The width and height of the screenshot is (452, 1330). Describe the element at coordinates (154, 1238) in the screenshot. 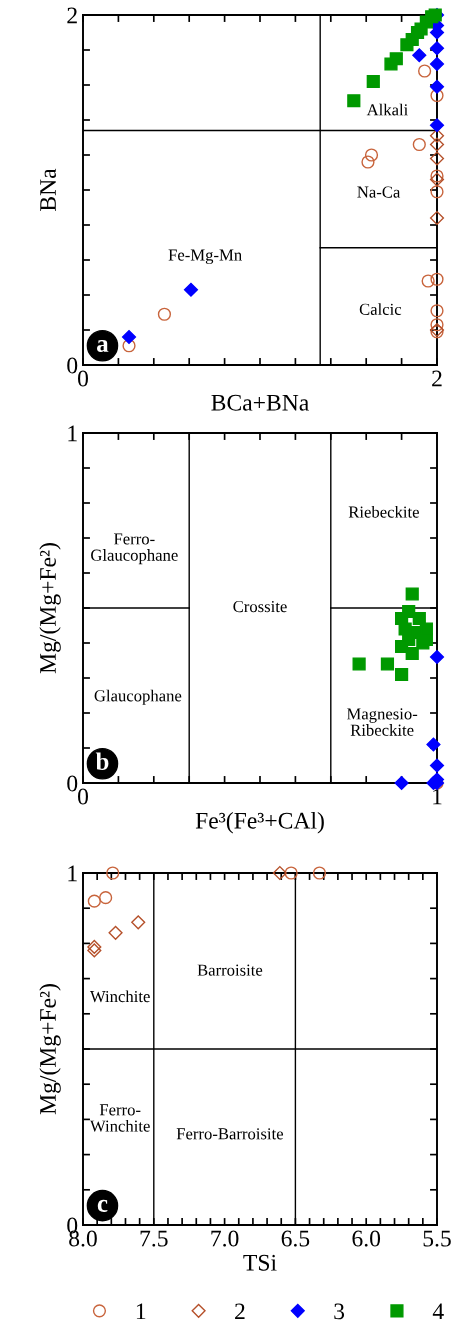

I see `x-tick-label: 7.5` at that location.